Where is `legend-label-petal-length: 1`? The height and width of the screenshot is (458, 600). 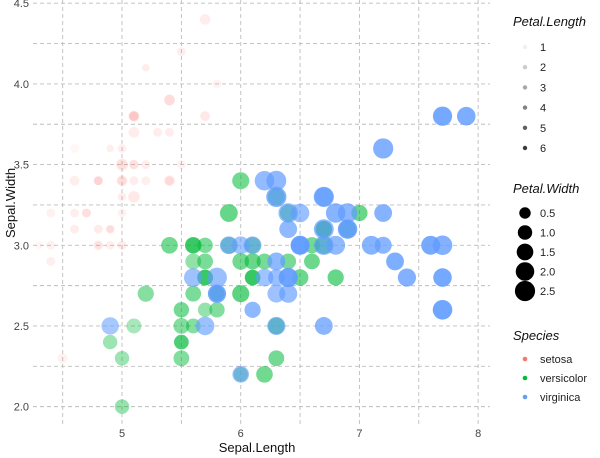 legend-label-petal-length: 1 is located at coordinates (543, 48).